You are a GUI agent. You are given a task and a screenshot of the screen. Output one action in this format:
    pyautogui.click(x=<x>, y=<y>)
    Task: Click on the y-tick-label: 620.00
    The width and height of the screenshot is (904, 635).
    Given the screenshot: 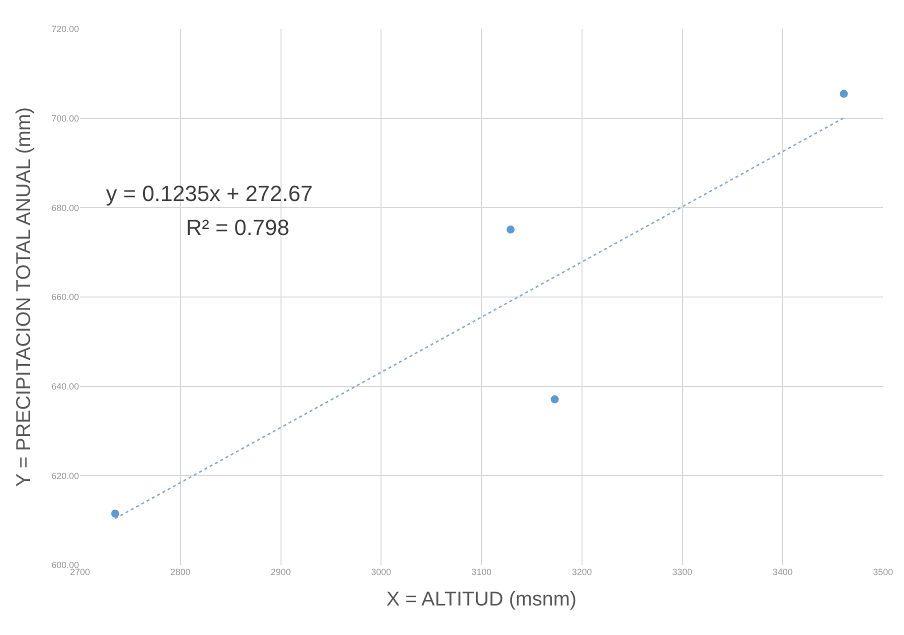 What is the action you would take?
    pyautogui.click(x=65, y=475)
    